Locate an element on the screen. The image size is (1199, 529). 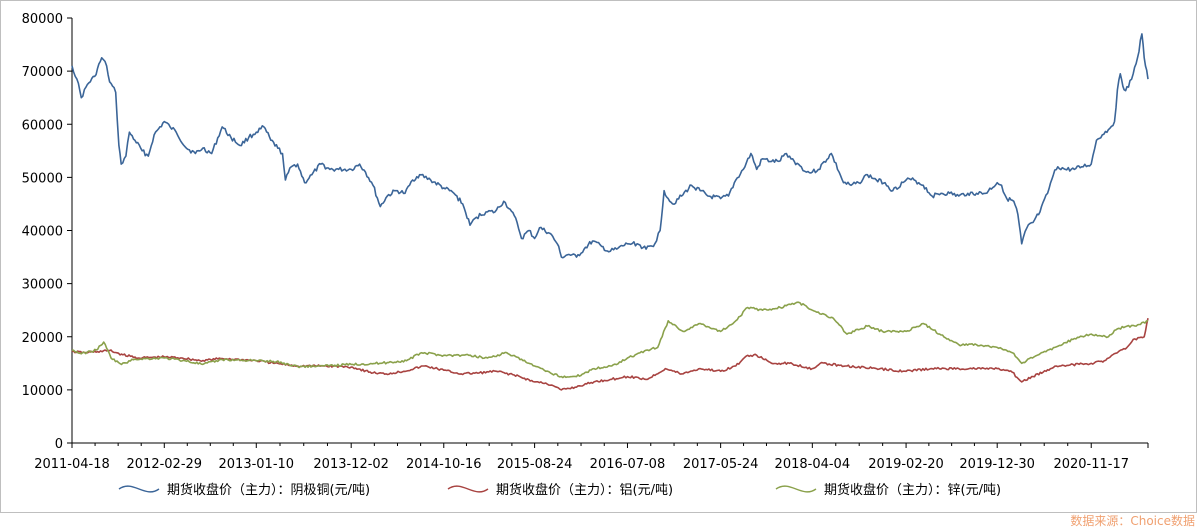
y-tick-label: 30000 is located at coordinates (42, 285).